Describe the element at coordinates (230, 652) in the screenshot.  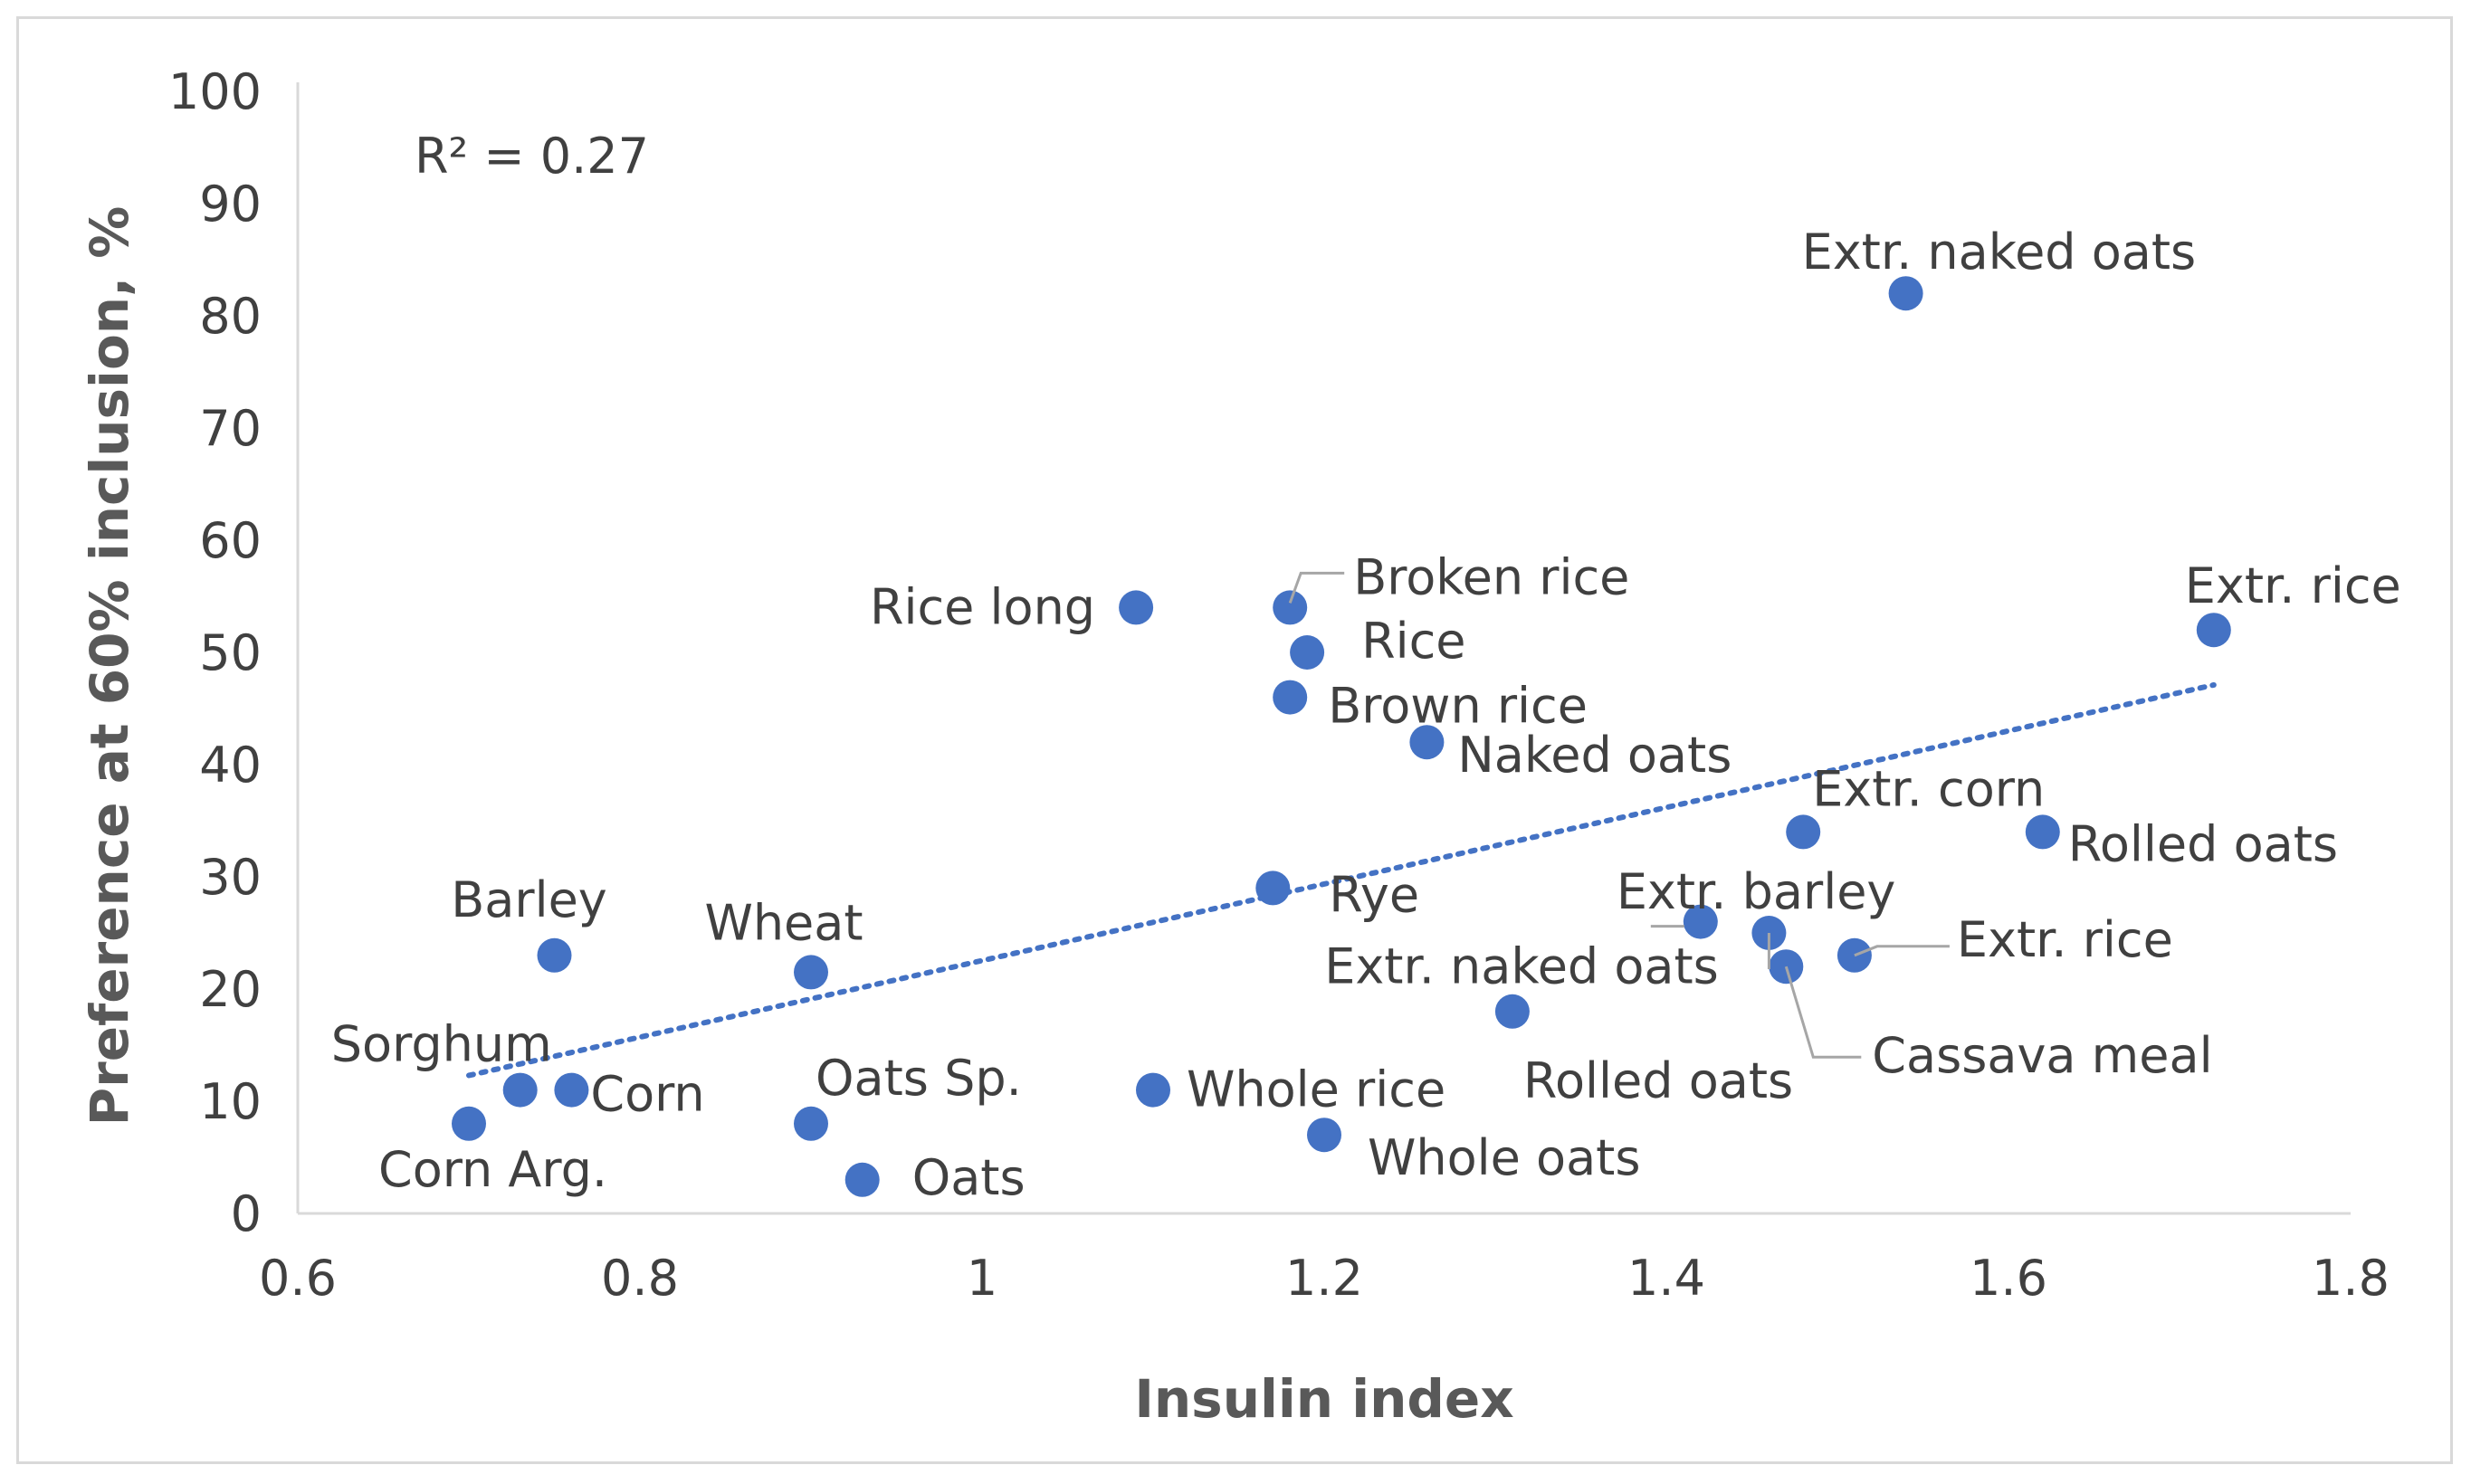
I see `y-tick-label: 50` at that location.